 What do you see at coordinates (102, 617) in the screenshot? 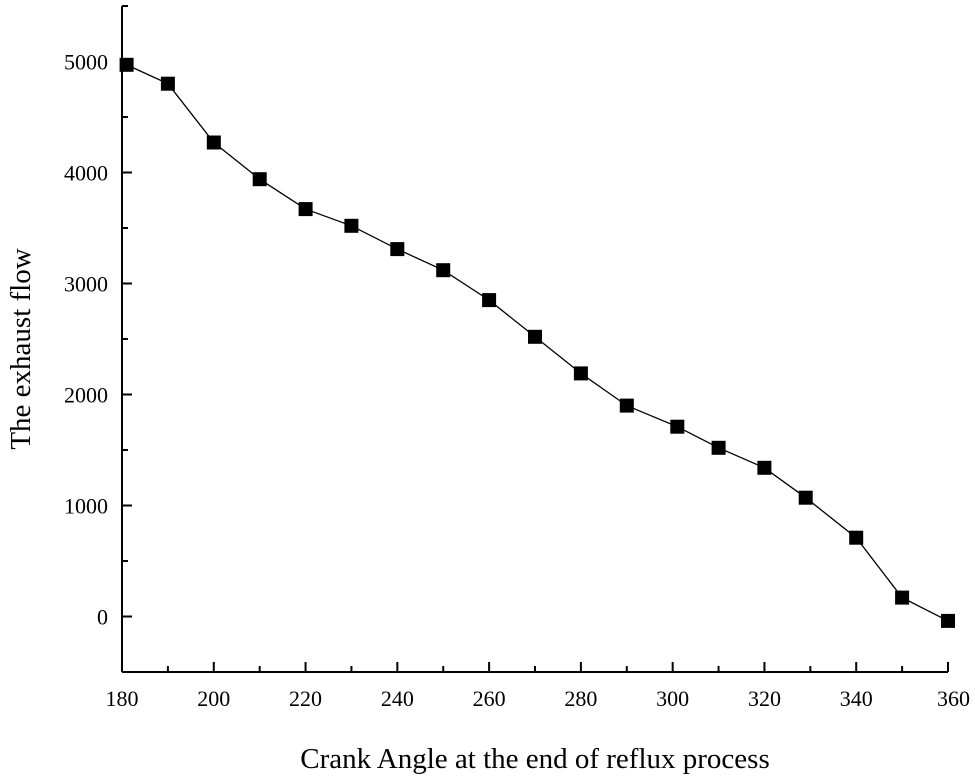
I see `y-tick-label: 0` at bounding box center [102, 617].